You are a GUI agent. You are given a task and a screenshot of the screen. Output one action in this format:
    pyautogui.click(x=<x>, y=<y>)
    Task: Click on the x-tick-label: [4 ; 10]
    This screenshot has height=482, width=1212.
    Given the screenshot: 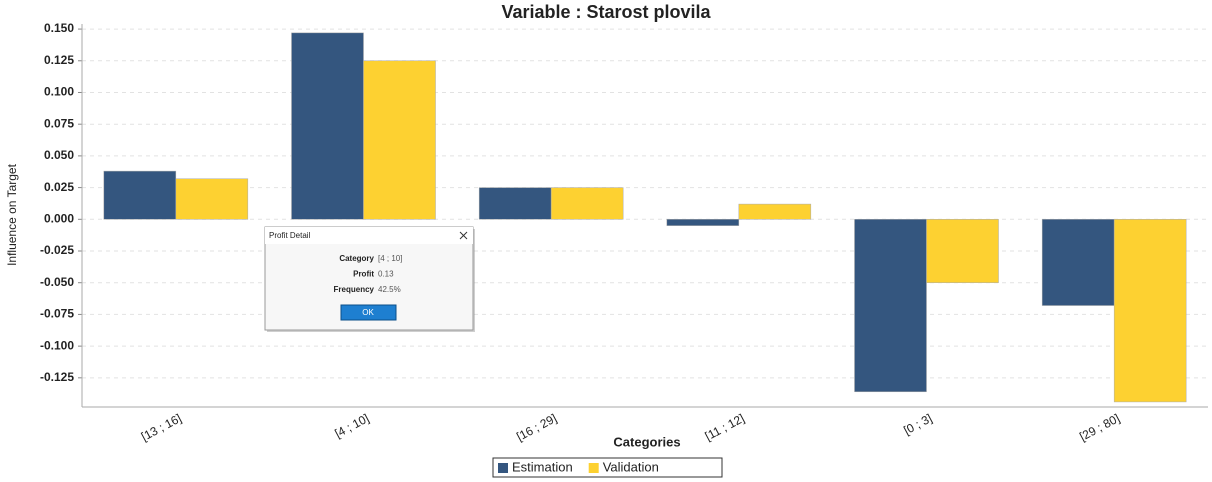 What is the action you would take?
    pyautogui.click(x=351, y=426)
    